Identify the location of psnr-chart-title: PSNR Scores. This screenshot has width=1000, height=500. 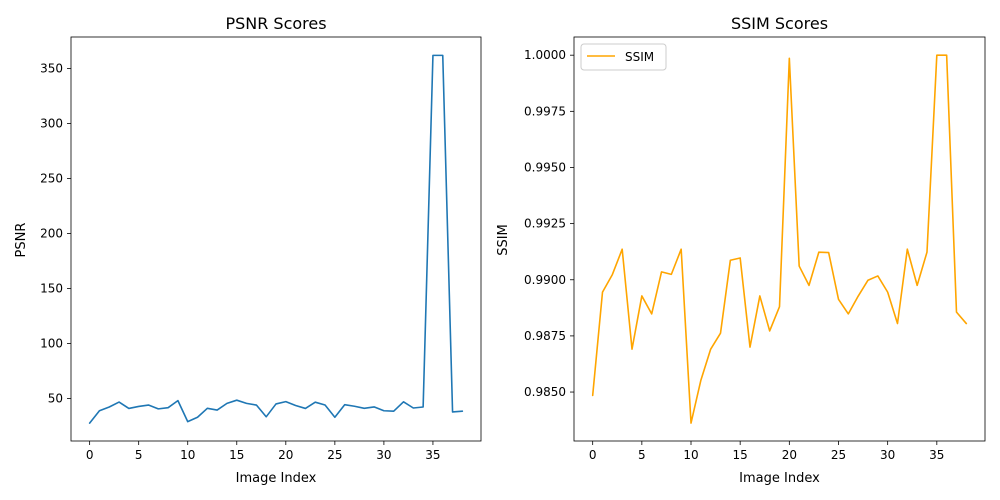
(275, 23).